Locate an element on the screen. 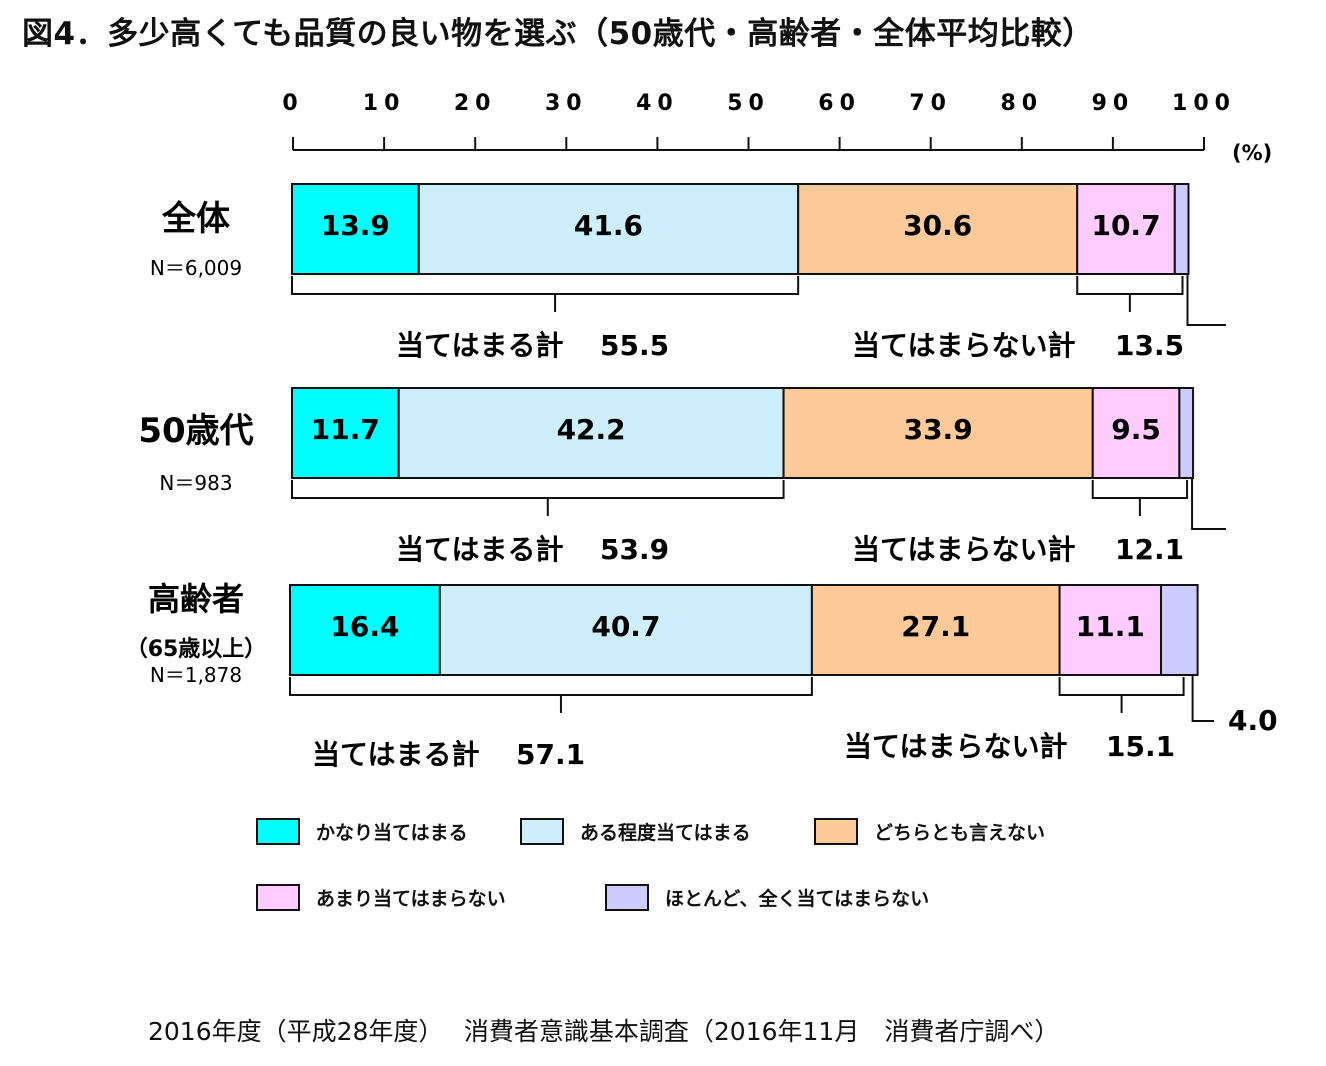 This screenshot has width=1326, height=1066. x-tick-label: 0 is located at coordinates (292, 103).